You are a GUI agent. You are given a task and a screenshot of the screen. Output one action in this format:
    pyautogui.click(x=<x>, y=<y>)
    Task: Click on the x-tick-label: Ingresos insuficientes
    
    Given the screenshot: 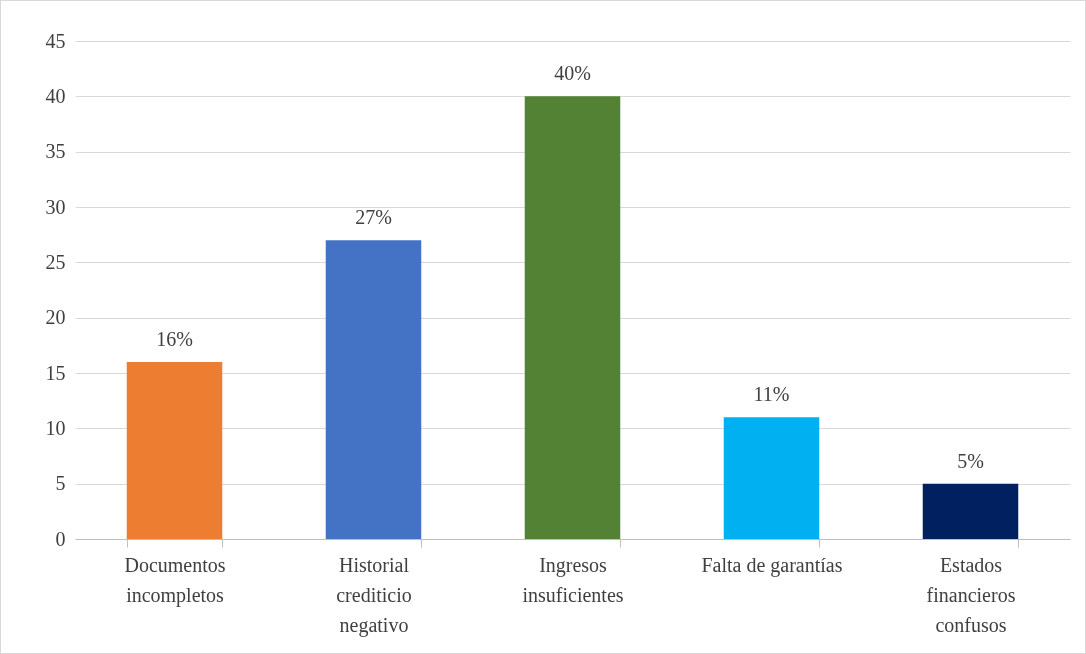 What is the action you would take?
    pyautogui.click(x=573, y=579)
    